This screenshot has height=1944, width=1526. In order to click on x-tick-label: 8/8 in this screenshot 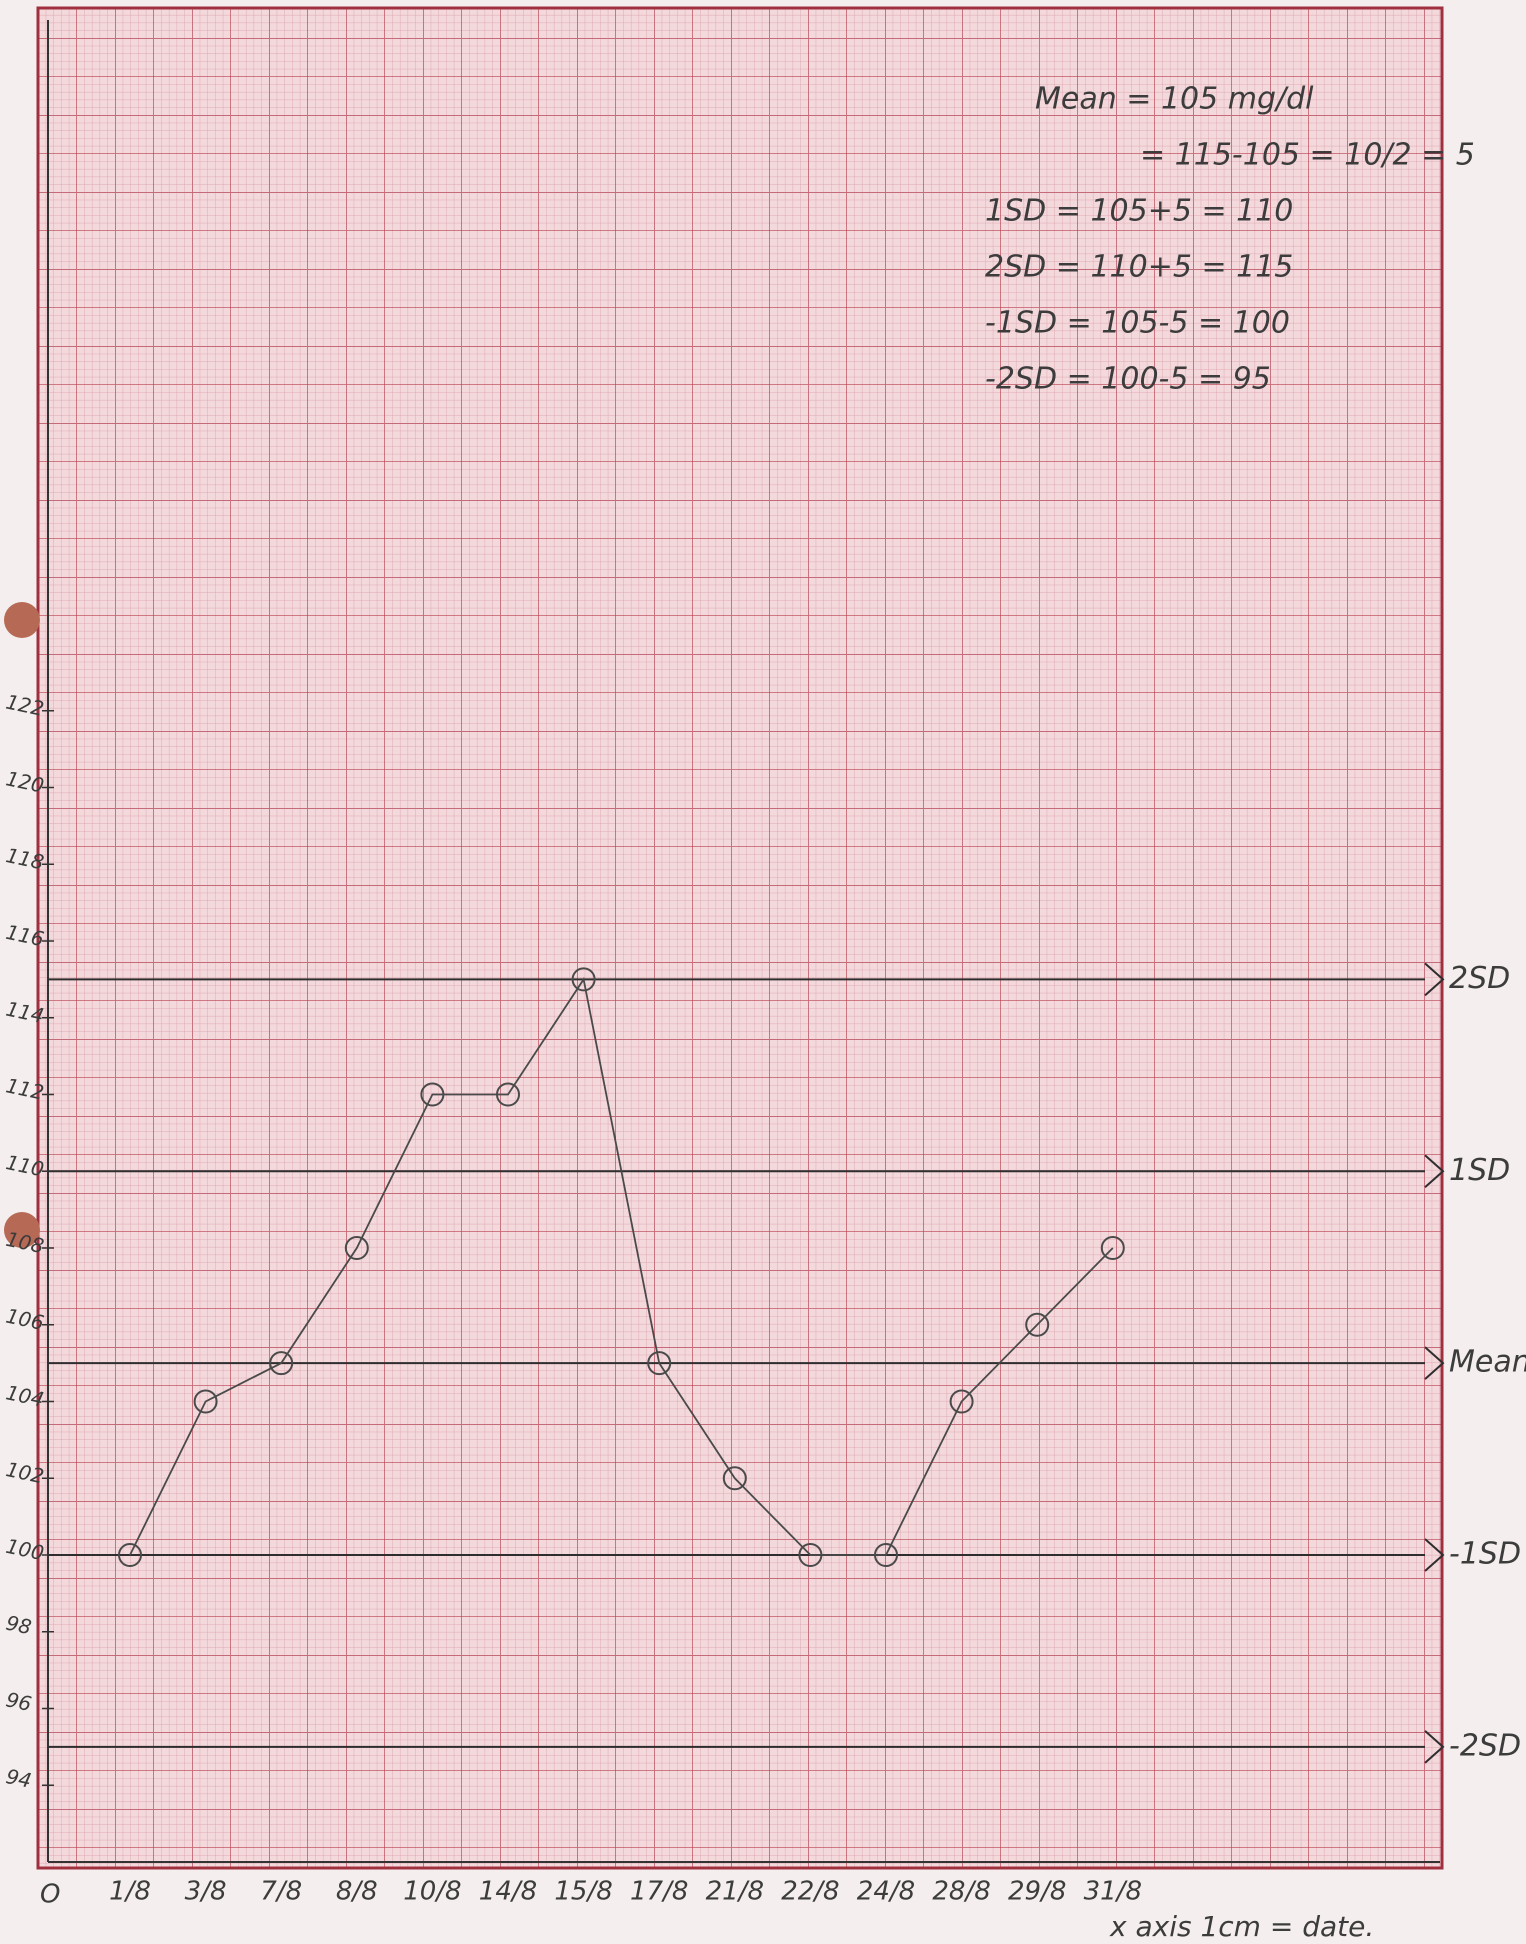, I will do `click(357, 1892)`.